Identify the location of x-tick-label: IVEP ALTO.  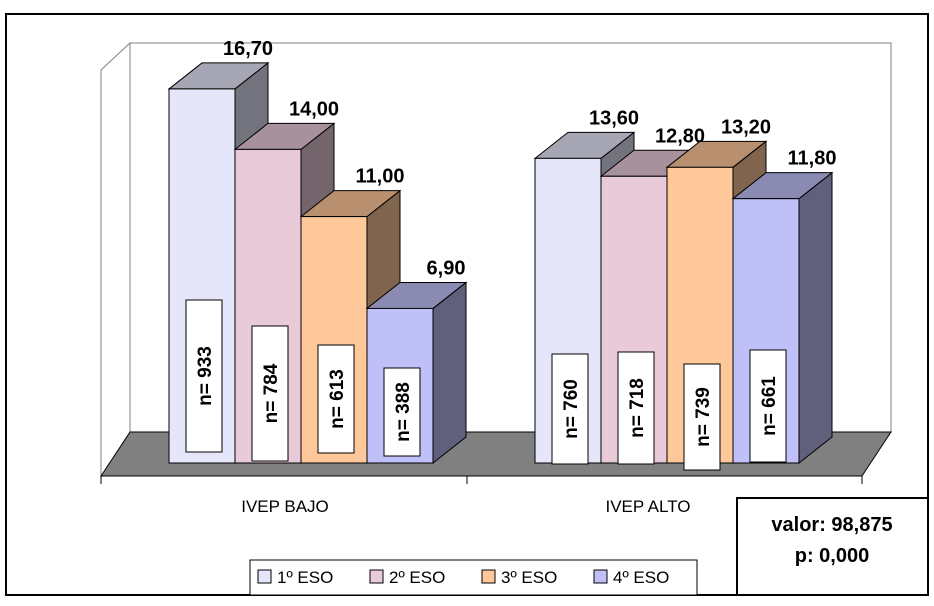
(647, 506).